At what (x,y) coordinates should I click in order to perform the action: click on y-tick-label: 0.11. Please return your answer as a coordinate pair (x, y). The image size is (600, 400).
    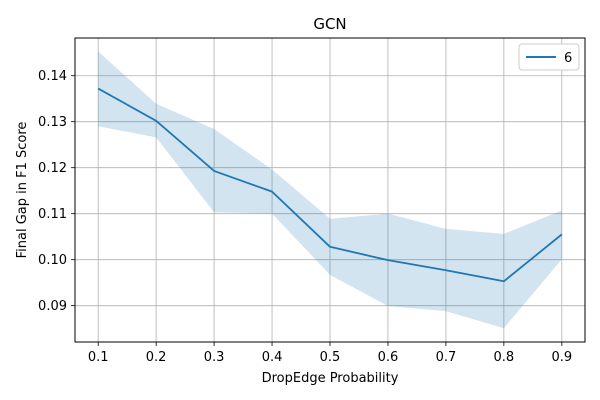
    Looking at the image, I should click on (52, 214).